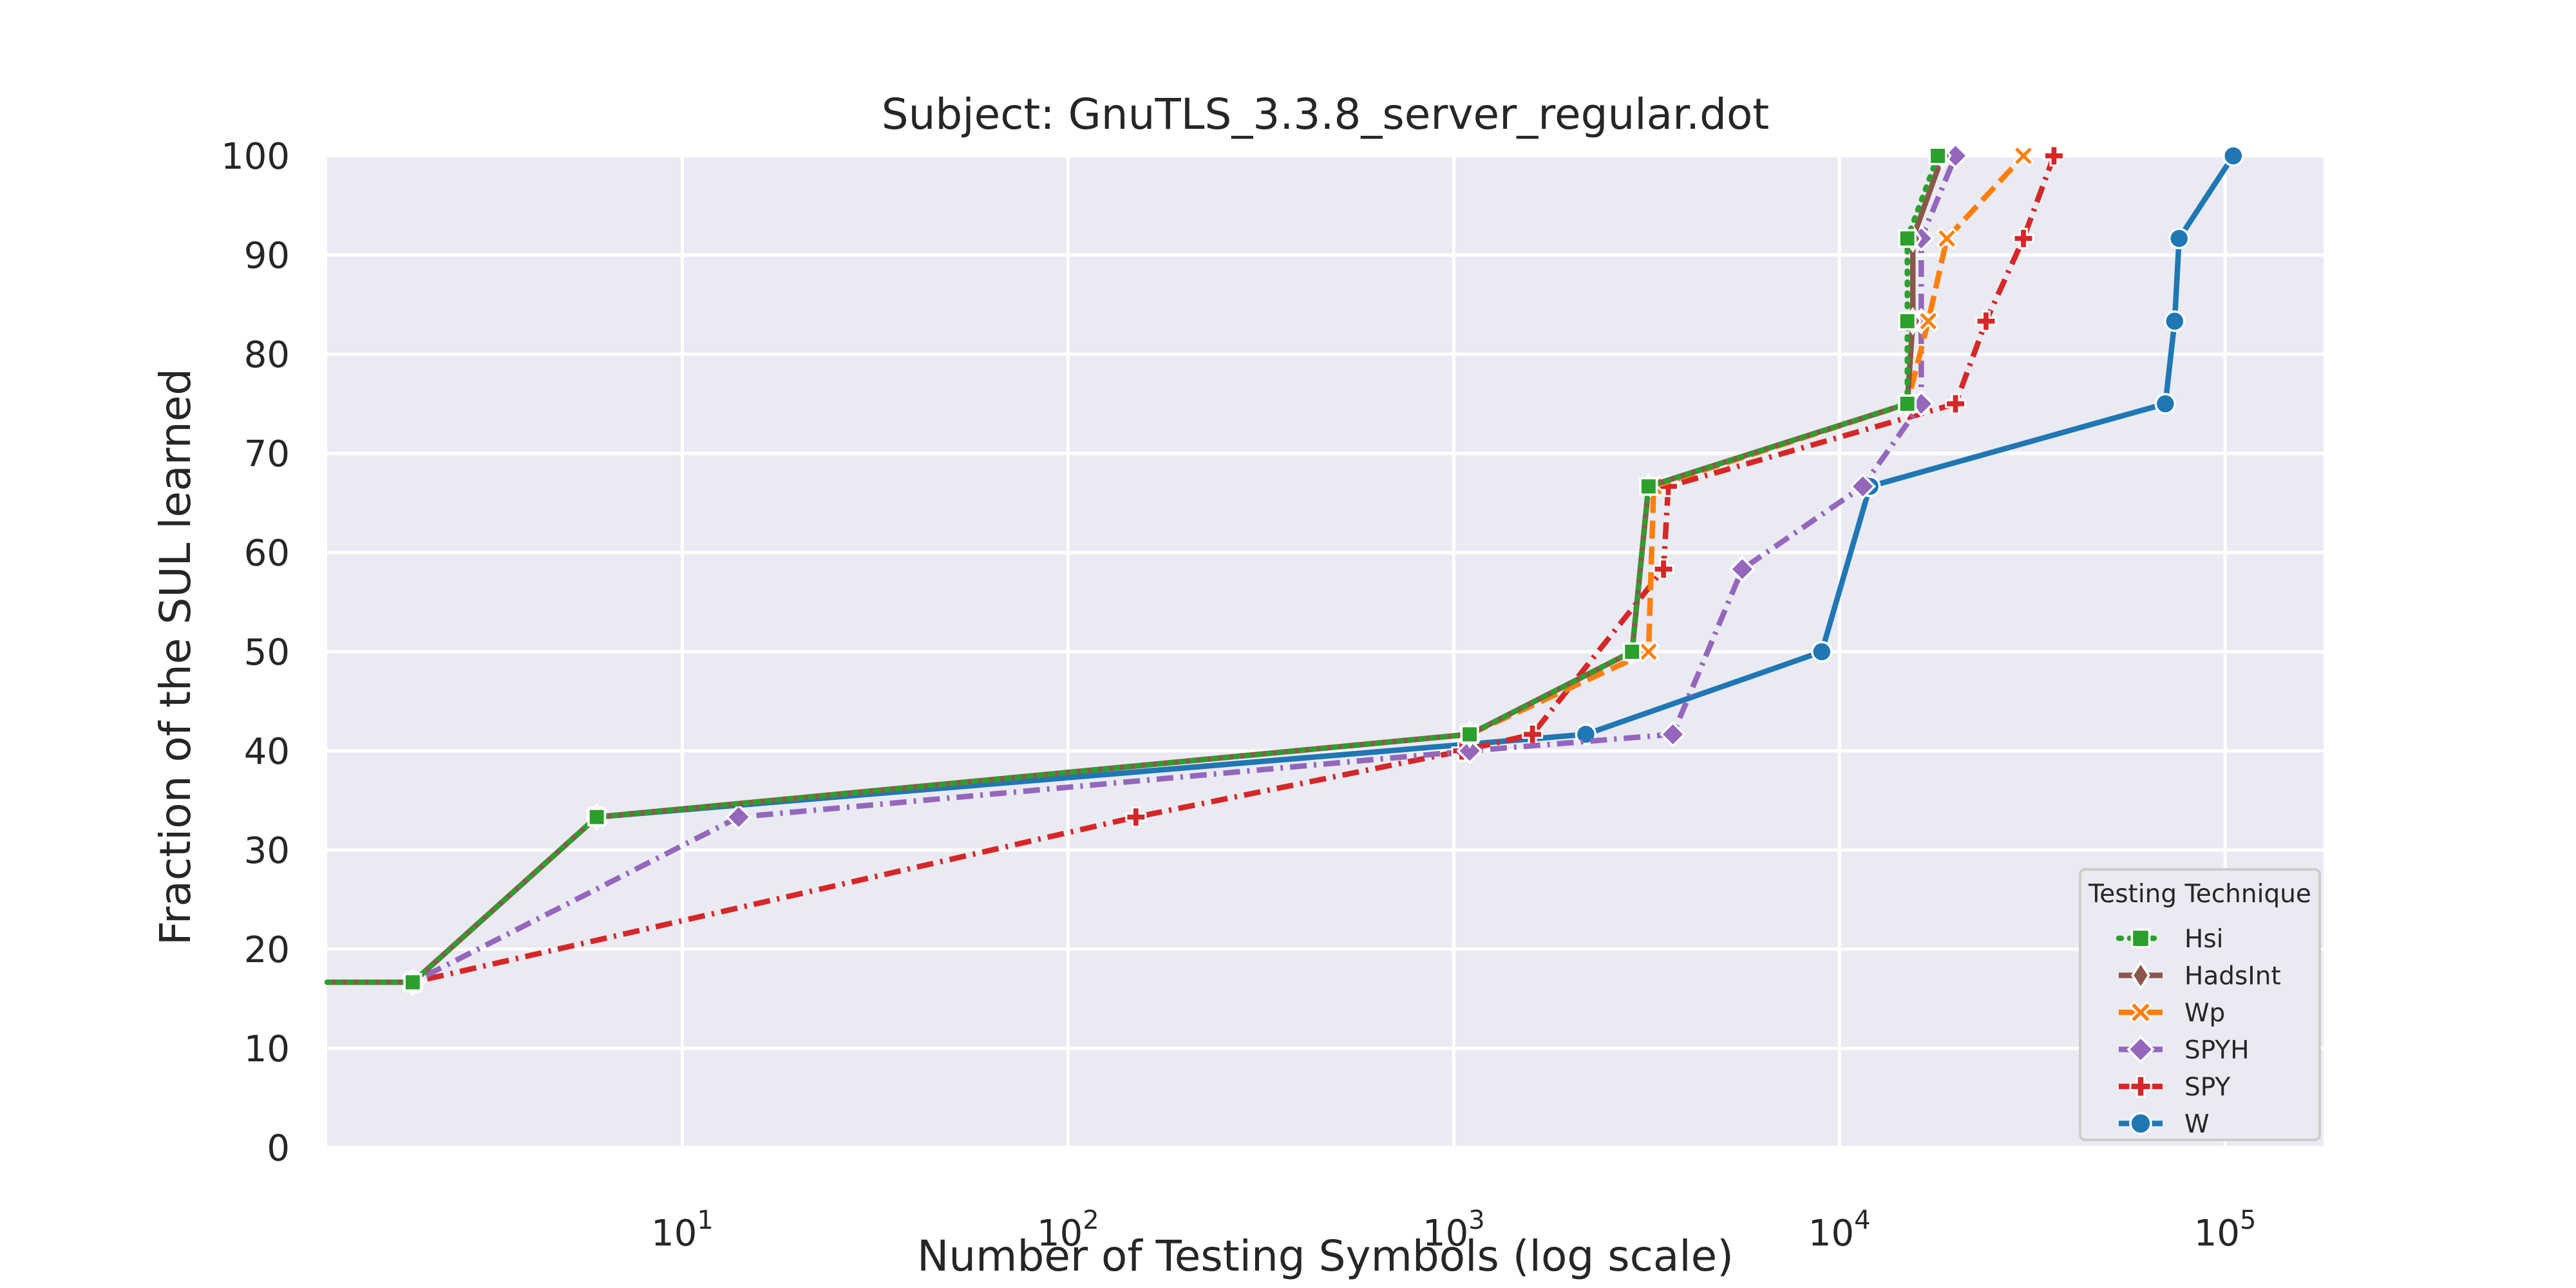 The image size is (2576, 1288). Describe the element at coordinates (1068, 1230) in the screenshot. I see `x-tick-label: 10²` at that location.